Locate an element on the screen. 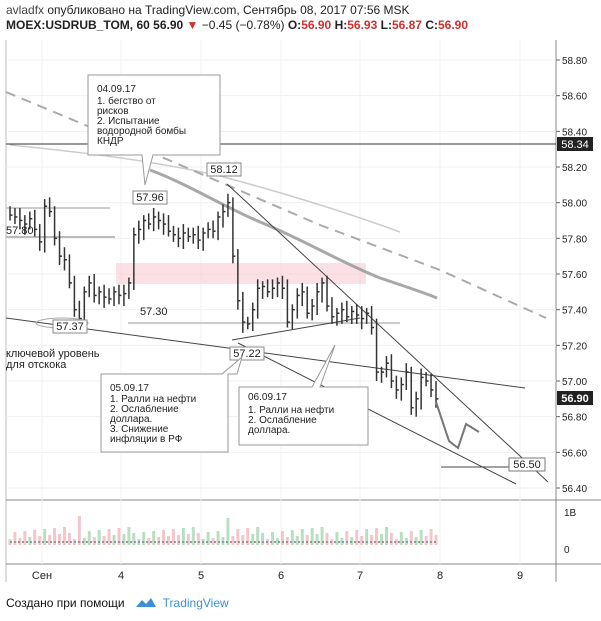 The width and height of the screenshot is (601, 621). trendline-middle is located at coordinates (265, 353).